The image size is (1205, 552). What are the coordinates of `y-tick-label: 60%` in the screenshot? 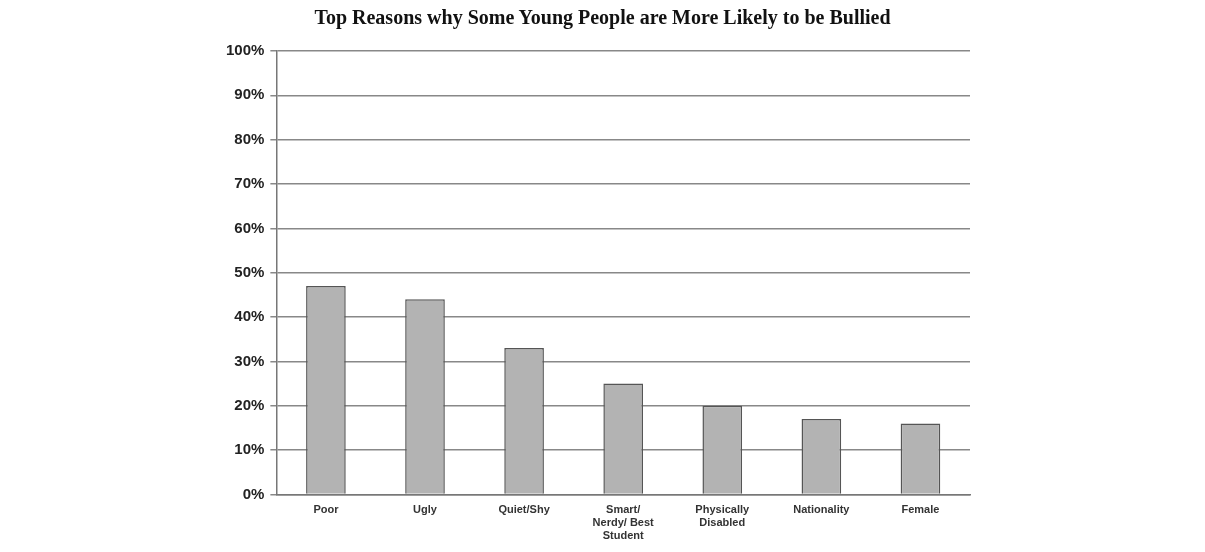 It's located at (249, 227).